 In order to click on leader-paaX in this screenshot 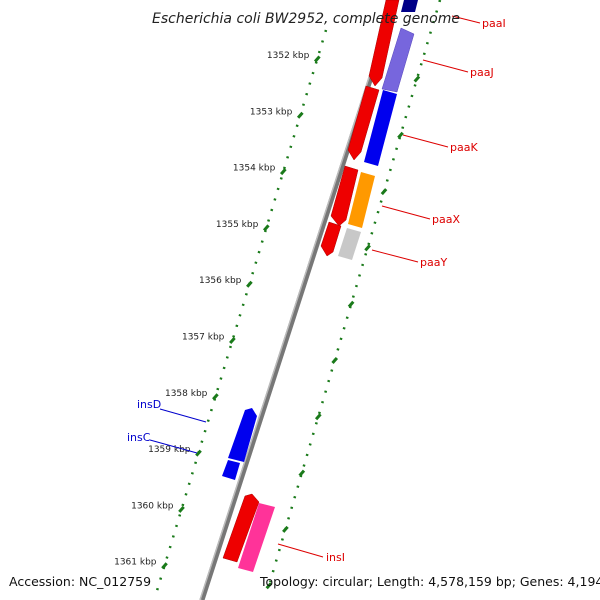, I will do `click(406, 212)`.